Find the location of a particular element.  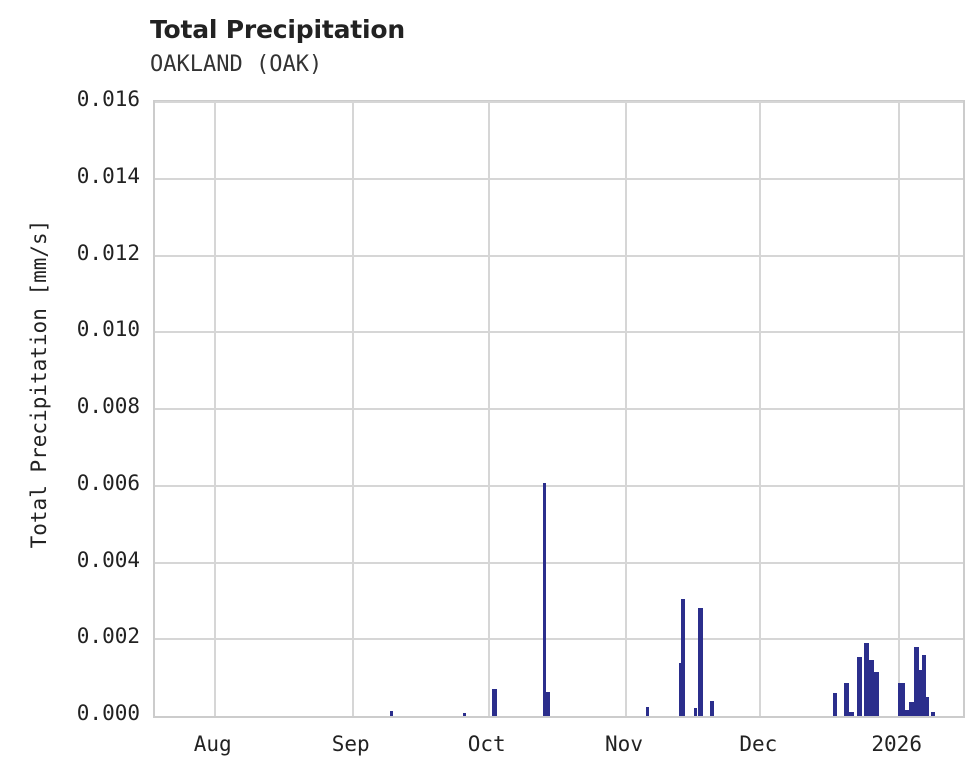

y-axis-tick-label: 0.012 is located at coordinates (108, 252).